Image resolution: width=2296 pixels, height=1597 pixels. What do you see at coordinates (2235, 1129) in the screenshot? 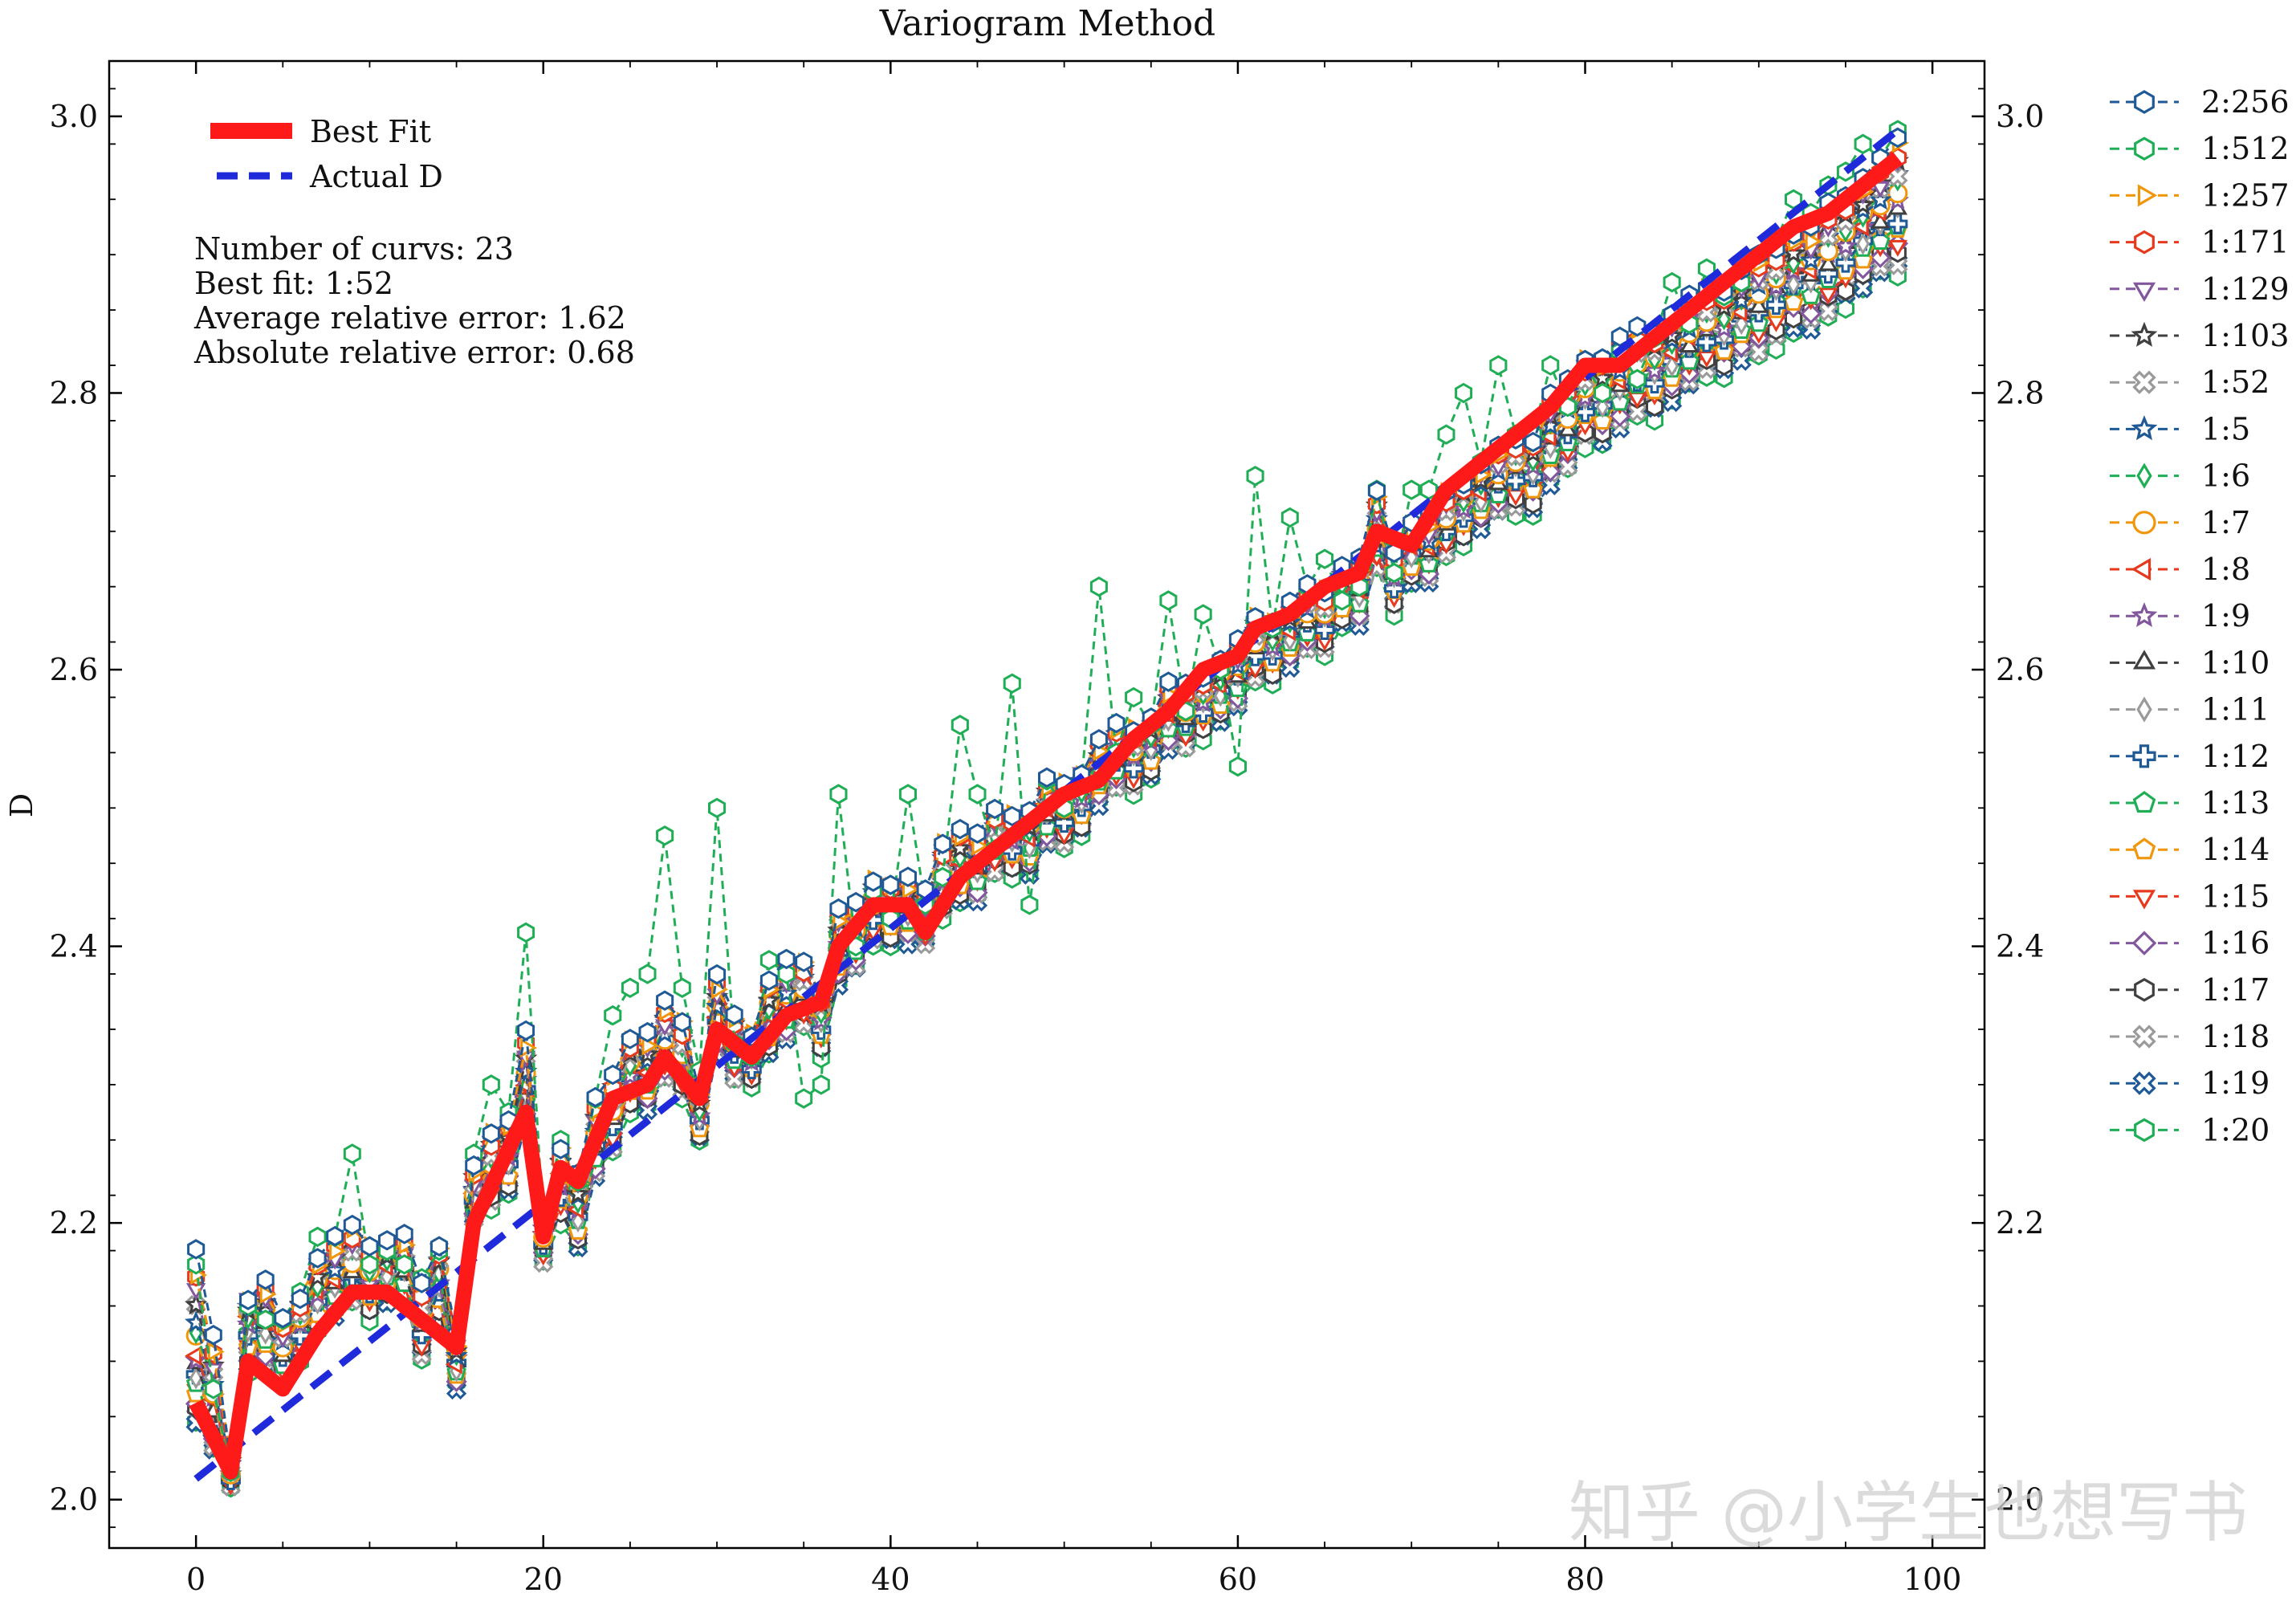
I see `legend-label: 1:20` at bounding box center [2235, 1129].